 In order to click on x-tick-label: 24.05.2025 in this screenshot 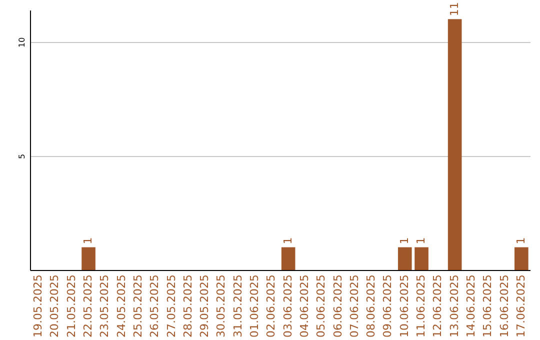, I will do `click(121, 306)`.